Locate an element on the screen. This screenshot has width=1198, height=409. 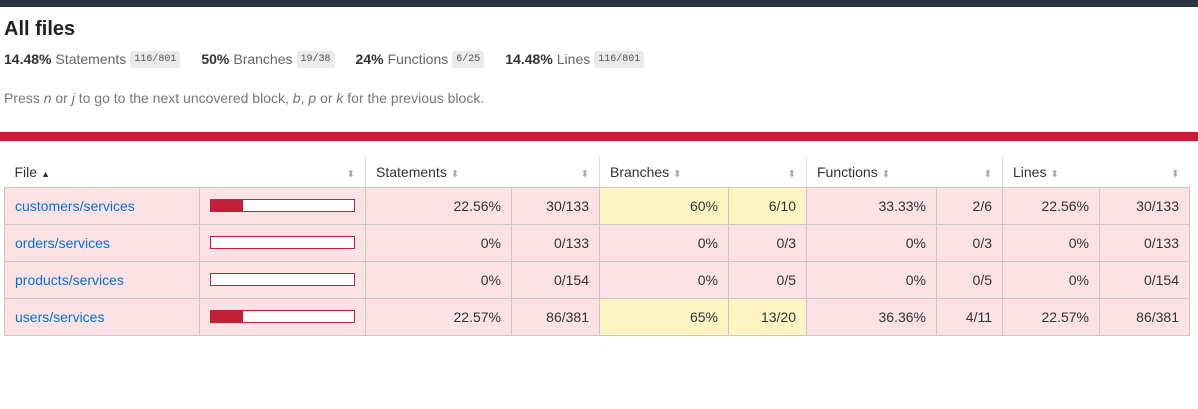
col-header-lines: Lines ⬍ is located at coordinates (1051, 172).